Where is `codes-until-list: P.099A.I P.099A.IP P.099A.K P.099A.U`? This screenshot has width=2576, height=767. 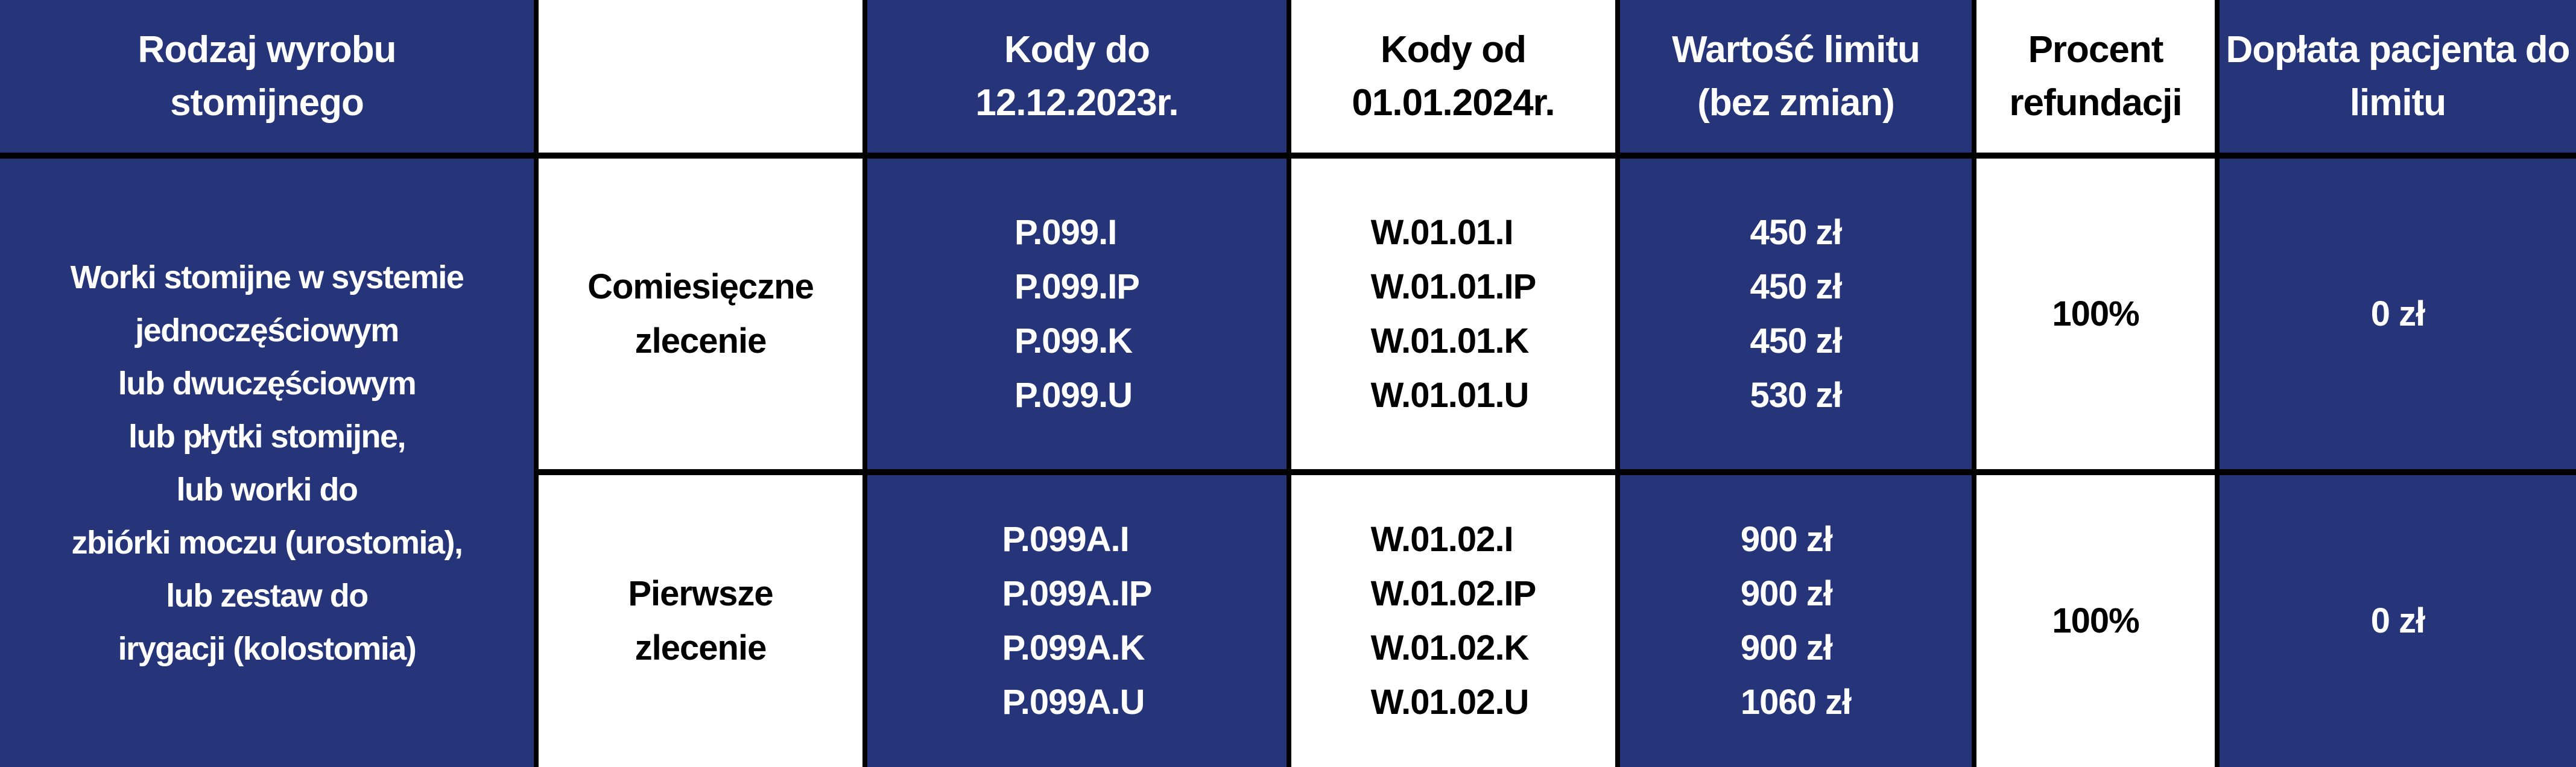
codes-until-list: P.099A.I P.099A.IP P.099A.K P.099A.U is located at coordinates (1077, 622).